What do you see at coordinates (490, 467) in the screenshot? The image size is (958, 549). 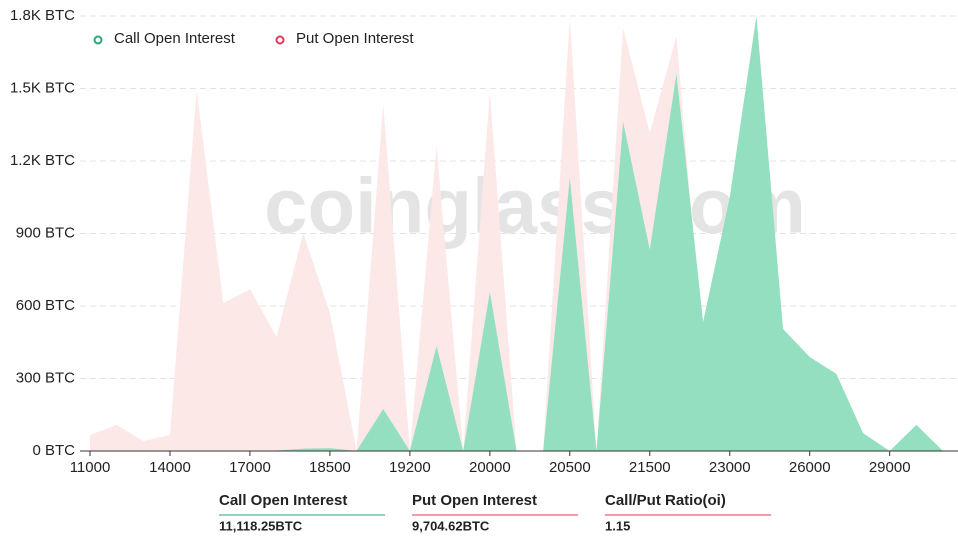 I see `x-tick-label: 20000` at bounding box center [490, 467].